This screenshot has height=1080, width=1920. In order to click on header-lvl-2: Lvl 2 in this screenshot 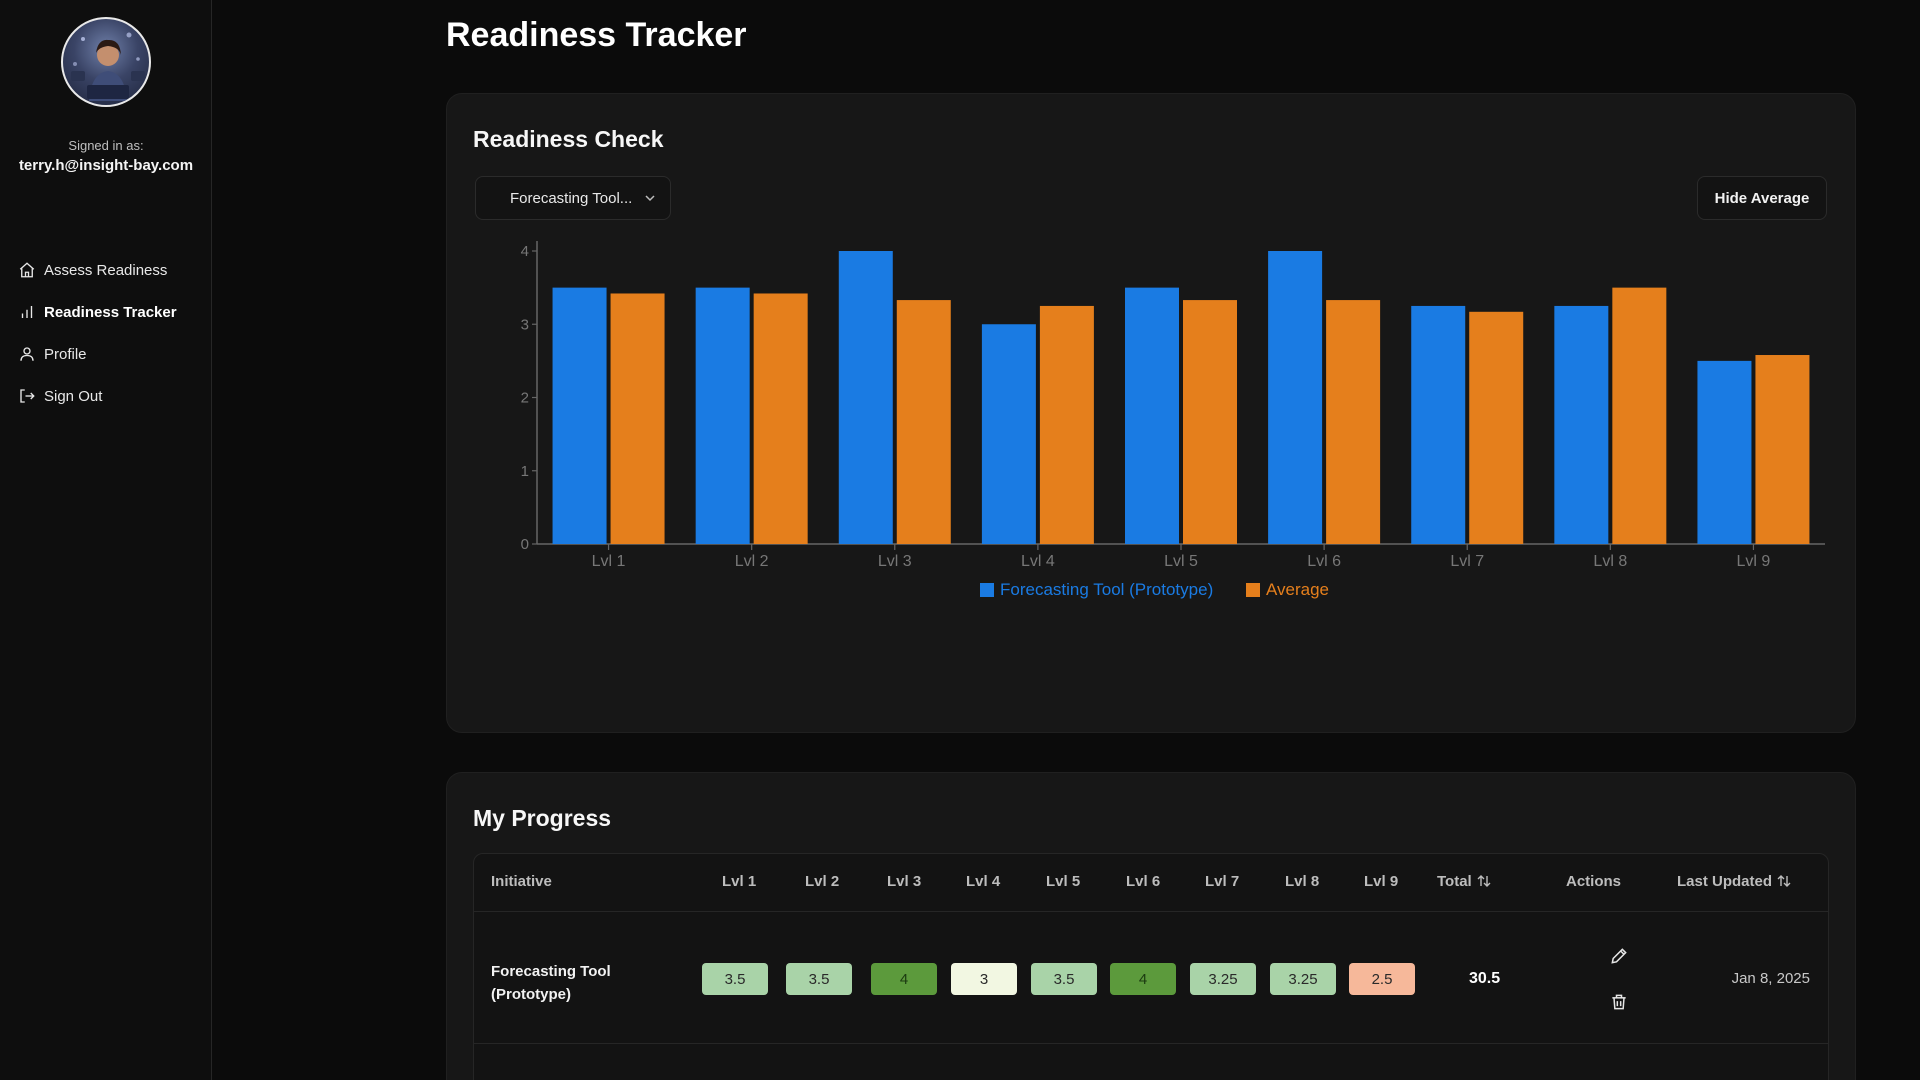, I will do `click(822, 881)`.